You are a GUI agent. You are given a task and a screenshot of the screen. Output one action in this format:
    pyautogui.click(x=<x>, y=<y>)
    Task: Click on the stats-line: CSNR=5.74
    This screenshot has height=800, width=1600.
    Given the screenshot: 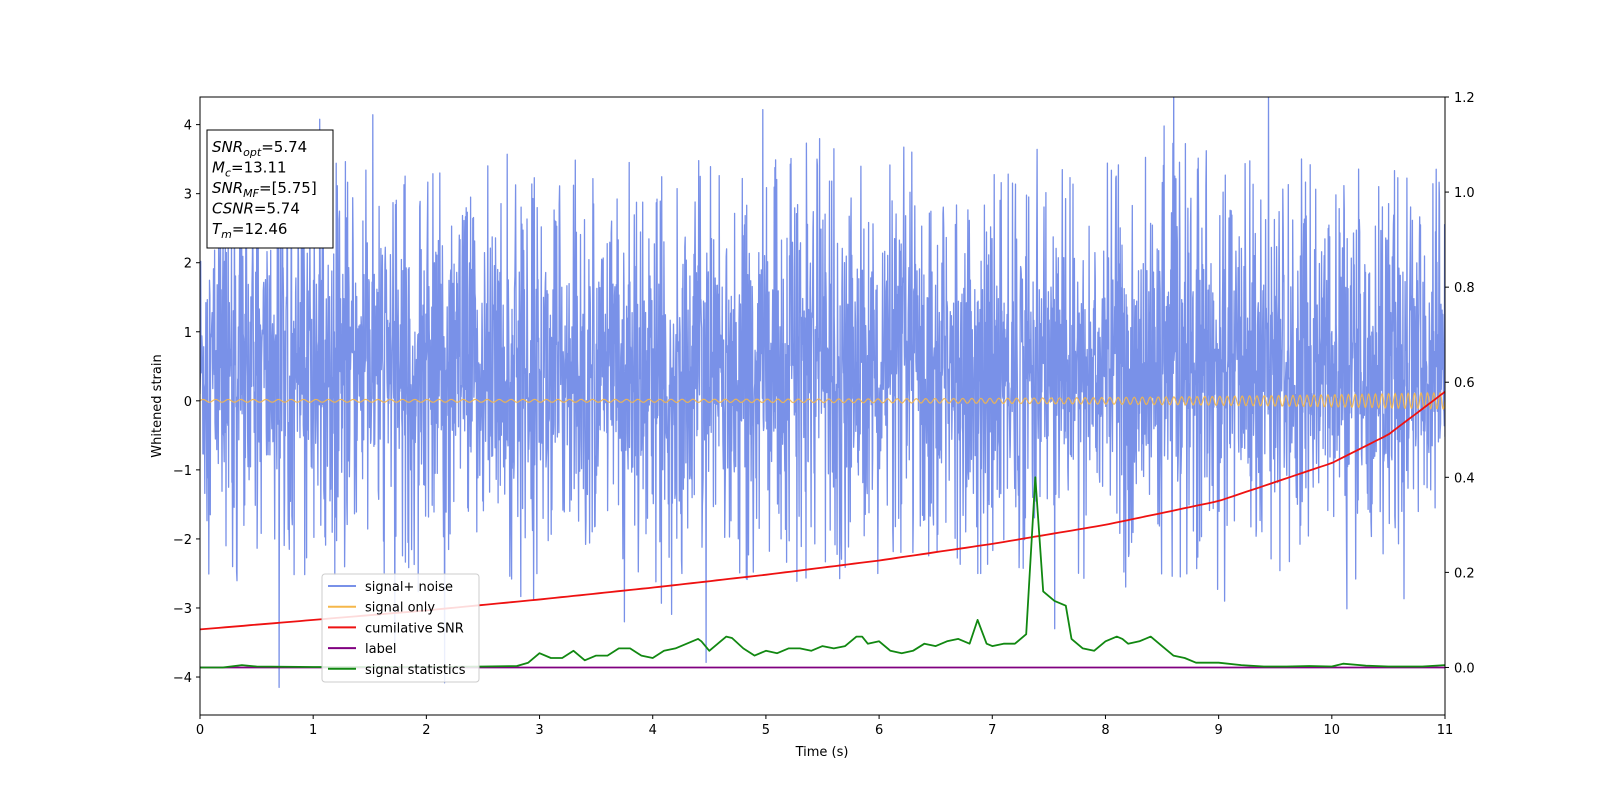 What is the action you would take?
    pyautogui.click(x=256, y=209)
    